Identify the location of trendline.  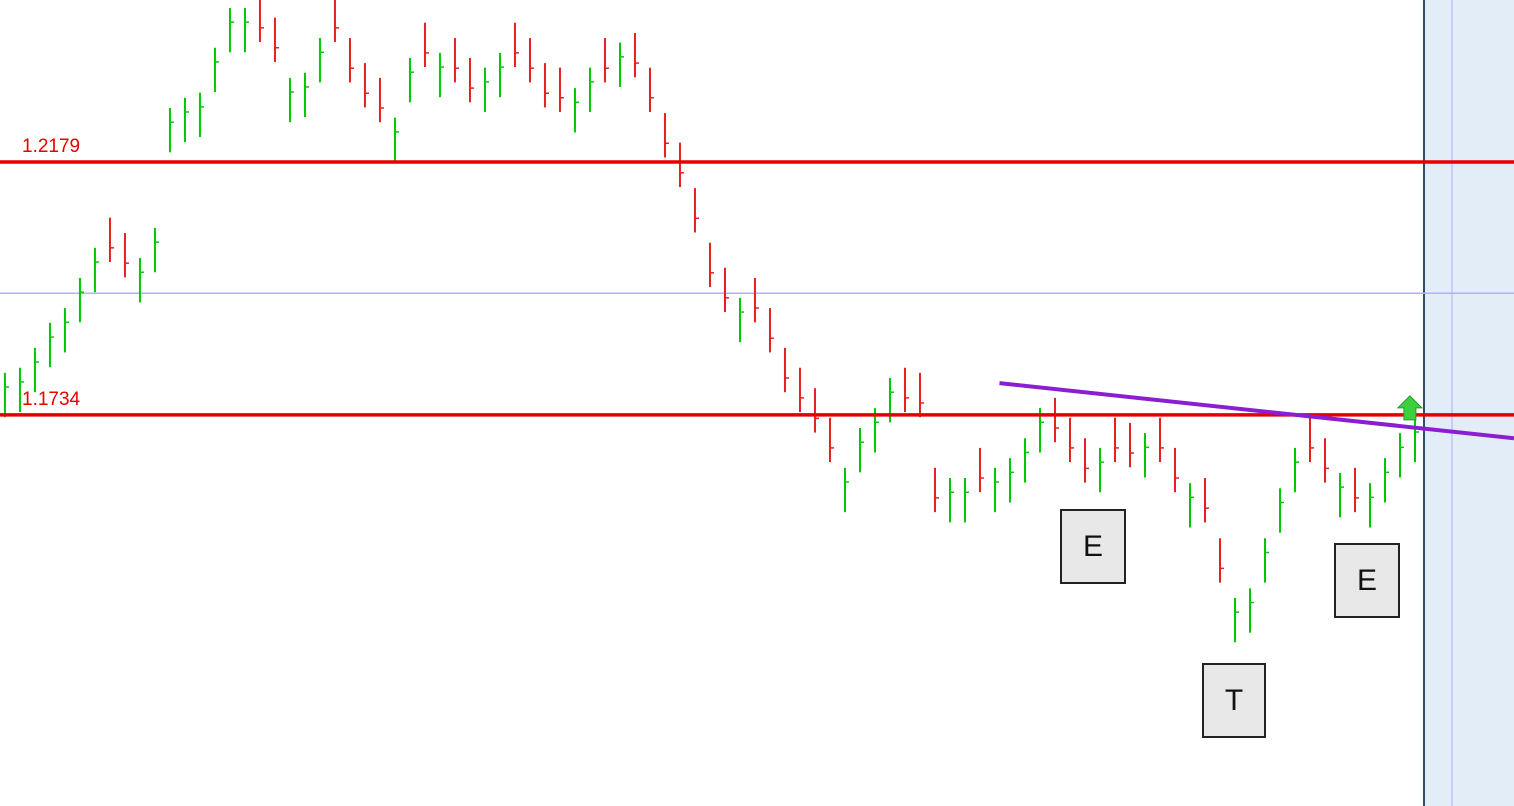
(1256, 411).